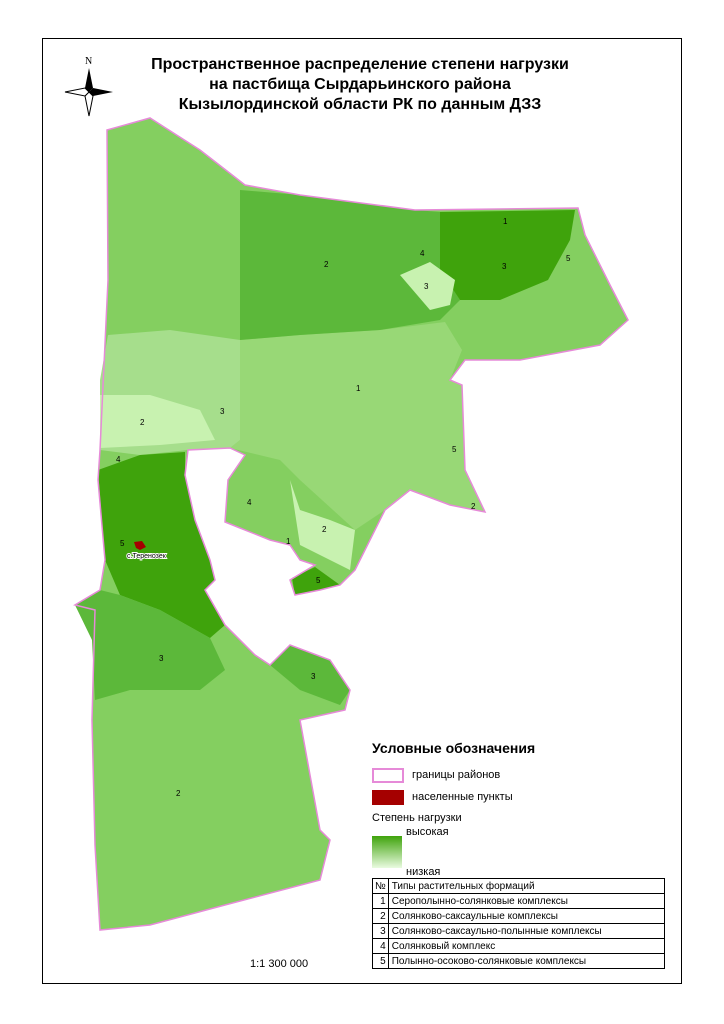  What do you see at coordinates (279, 964) in the screenshot?
I see `scale-label: 1:1 300 000` at bounding box center [279, 964].